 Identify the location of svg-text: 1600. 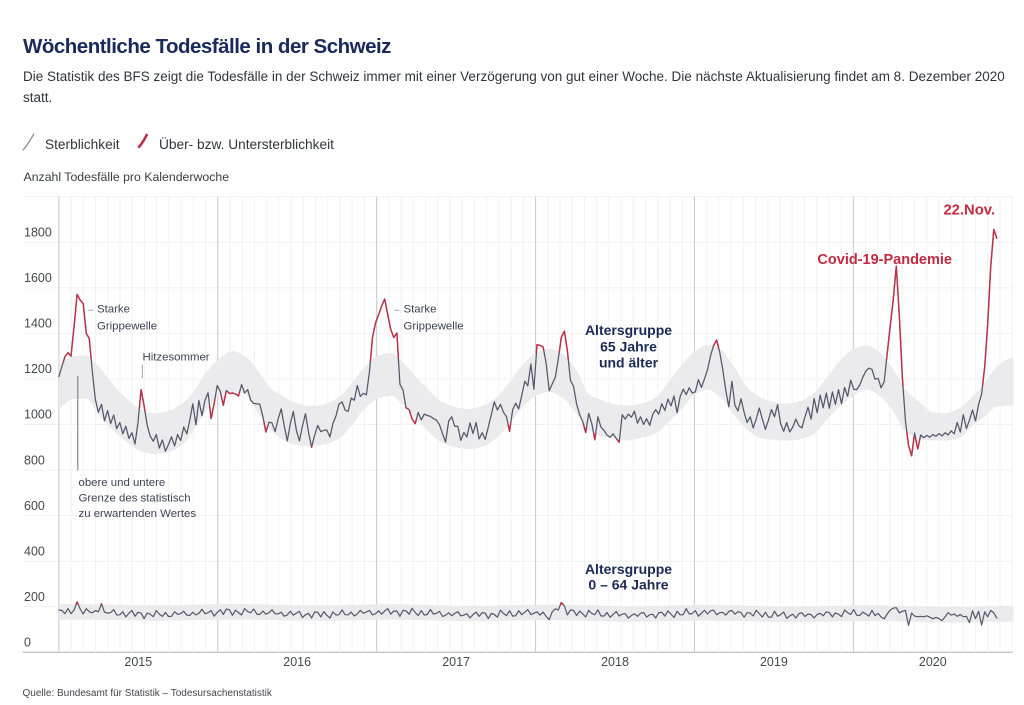
(38, 278).